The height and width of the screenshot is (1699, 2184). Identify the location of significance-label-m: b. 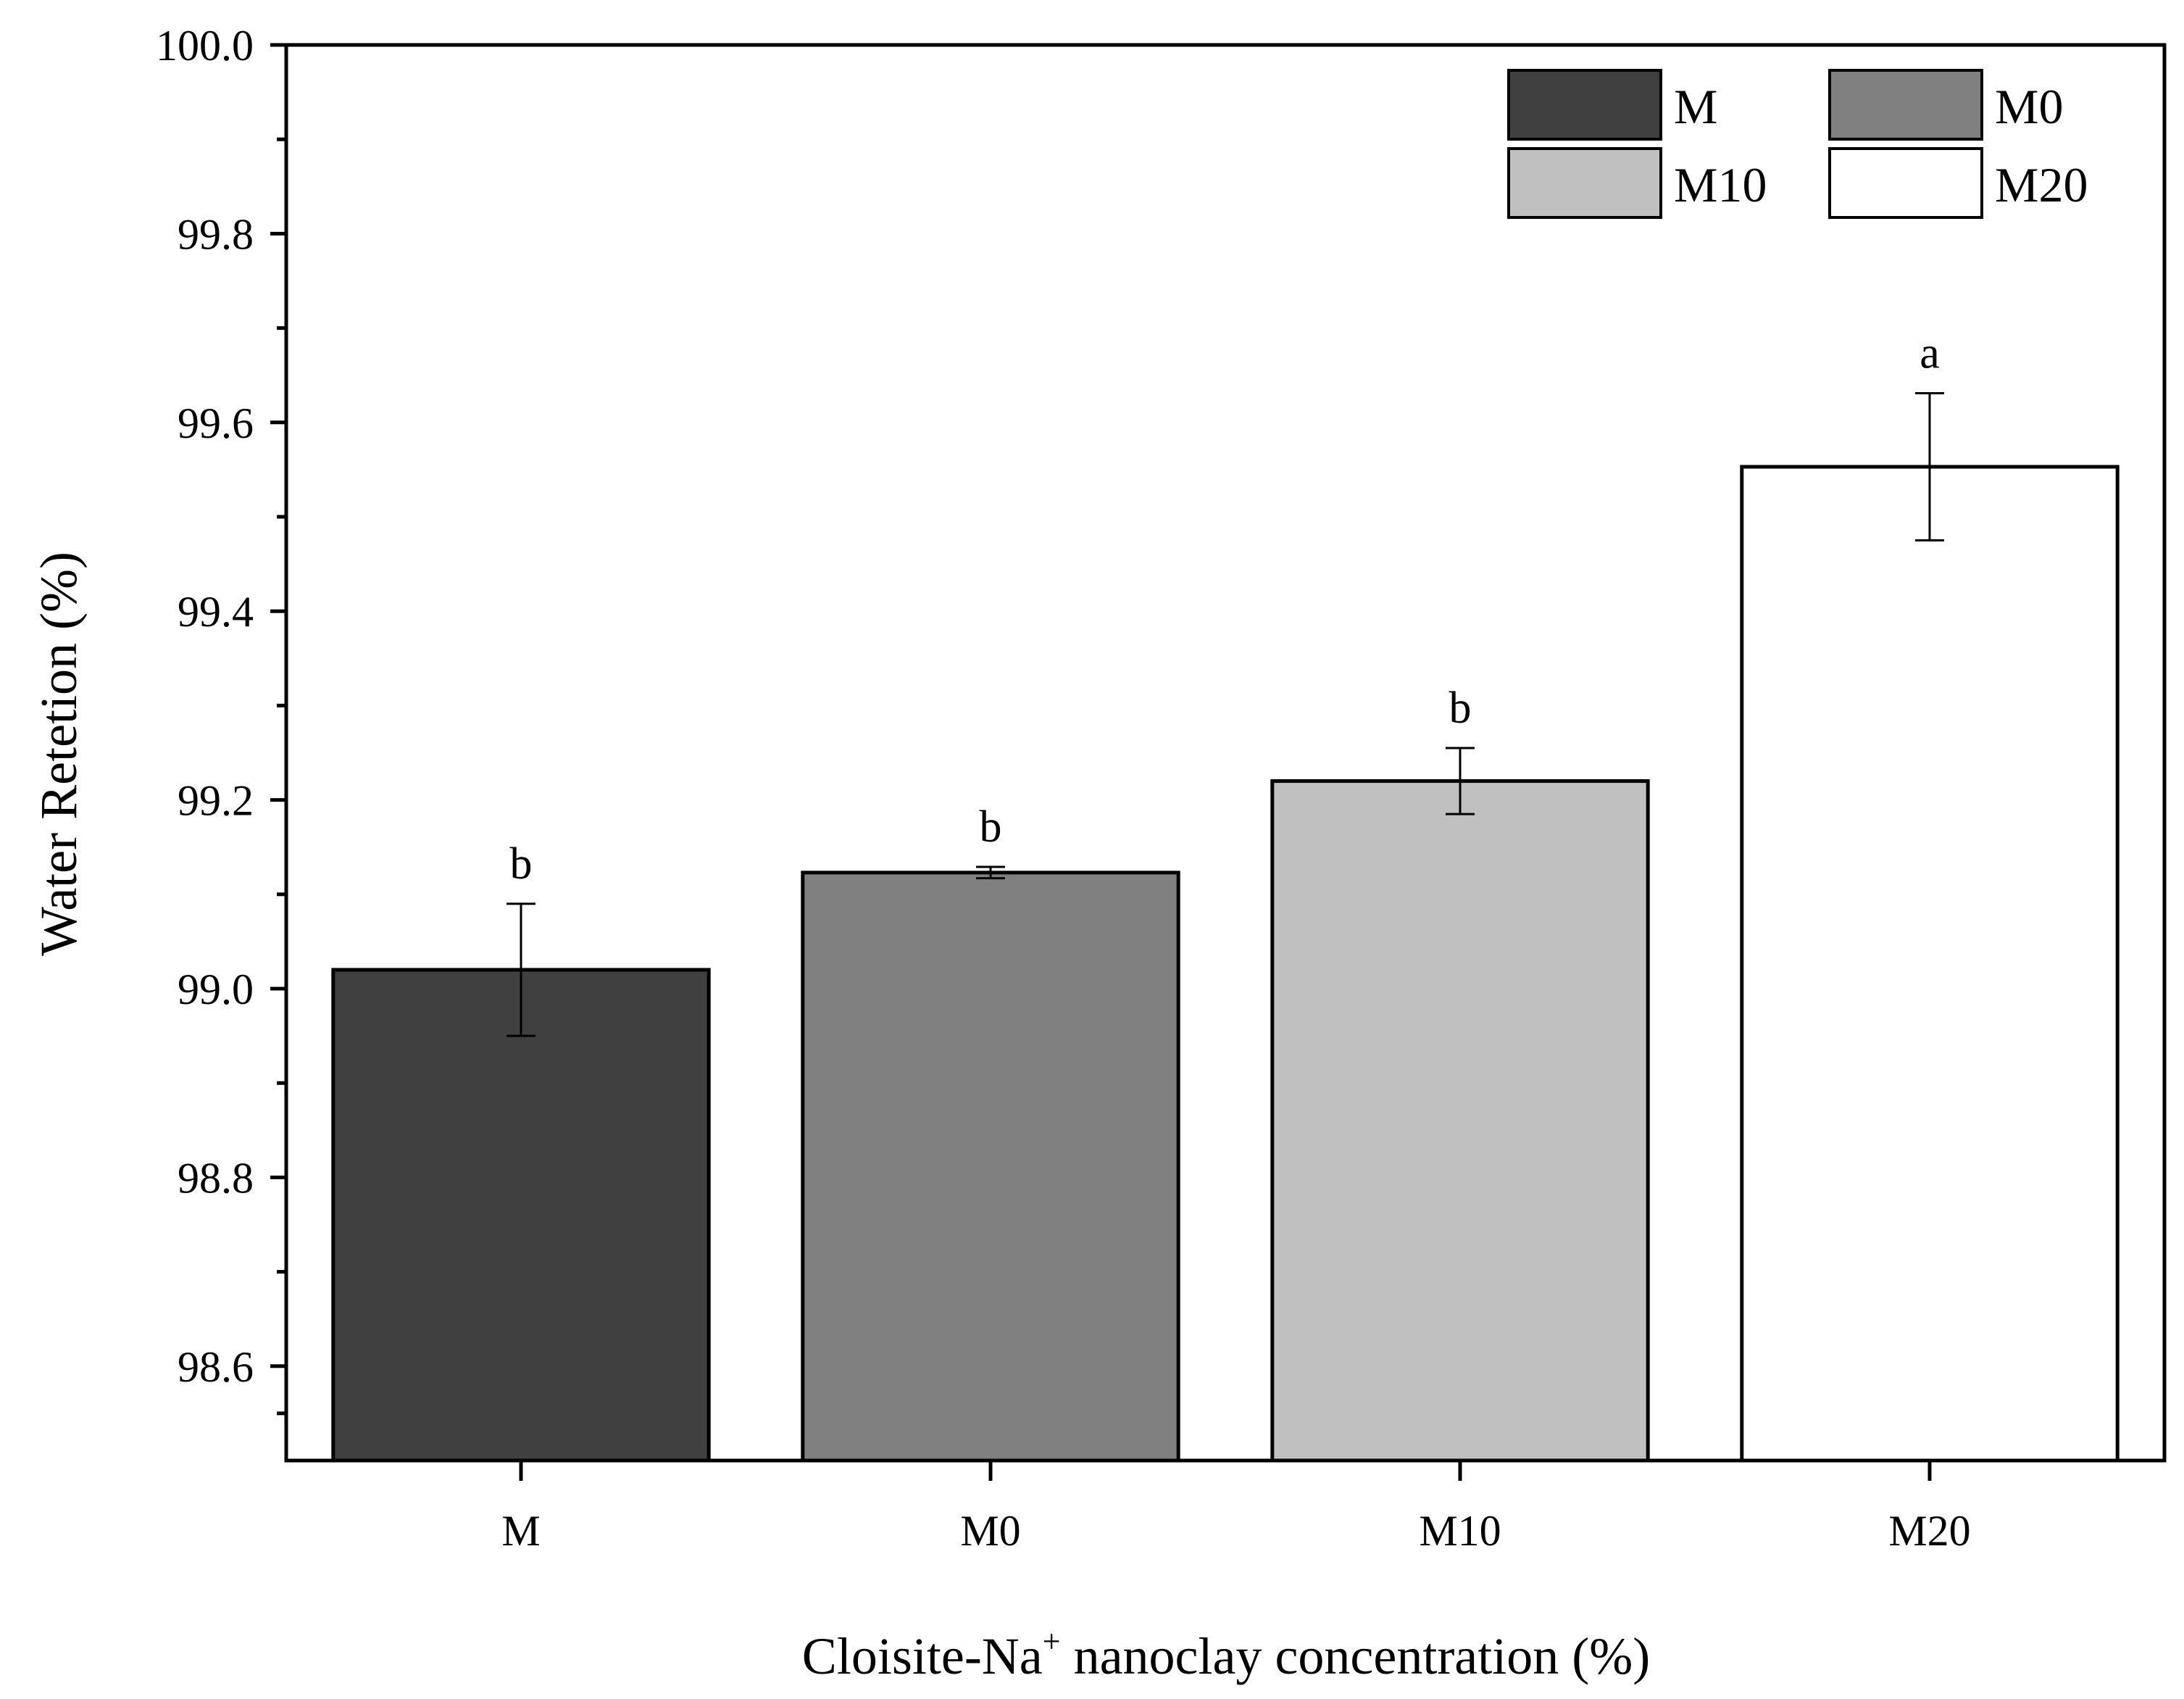
(521, 864).